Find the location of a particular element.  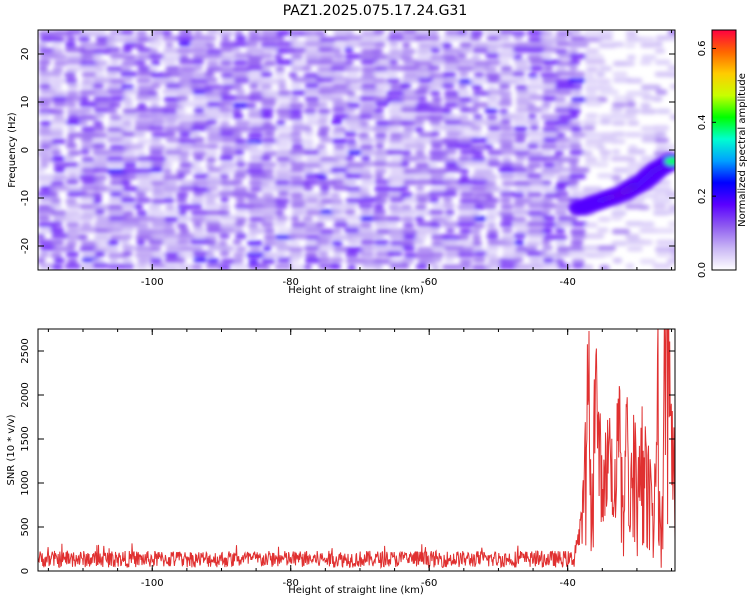

y-tick-label: 500 is located at coordinates (25, 526).